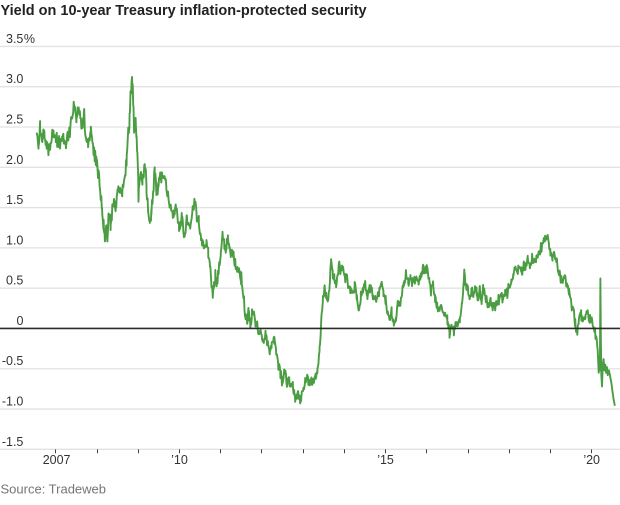  I want to click on svg-text: 3.0, so click(14, 79).